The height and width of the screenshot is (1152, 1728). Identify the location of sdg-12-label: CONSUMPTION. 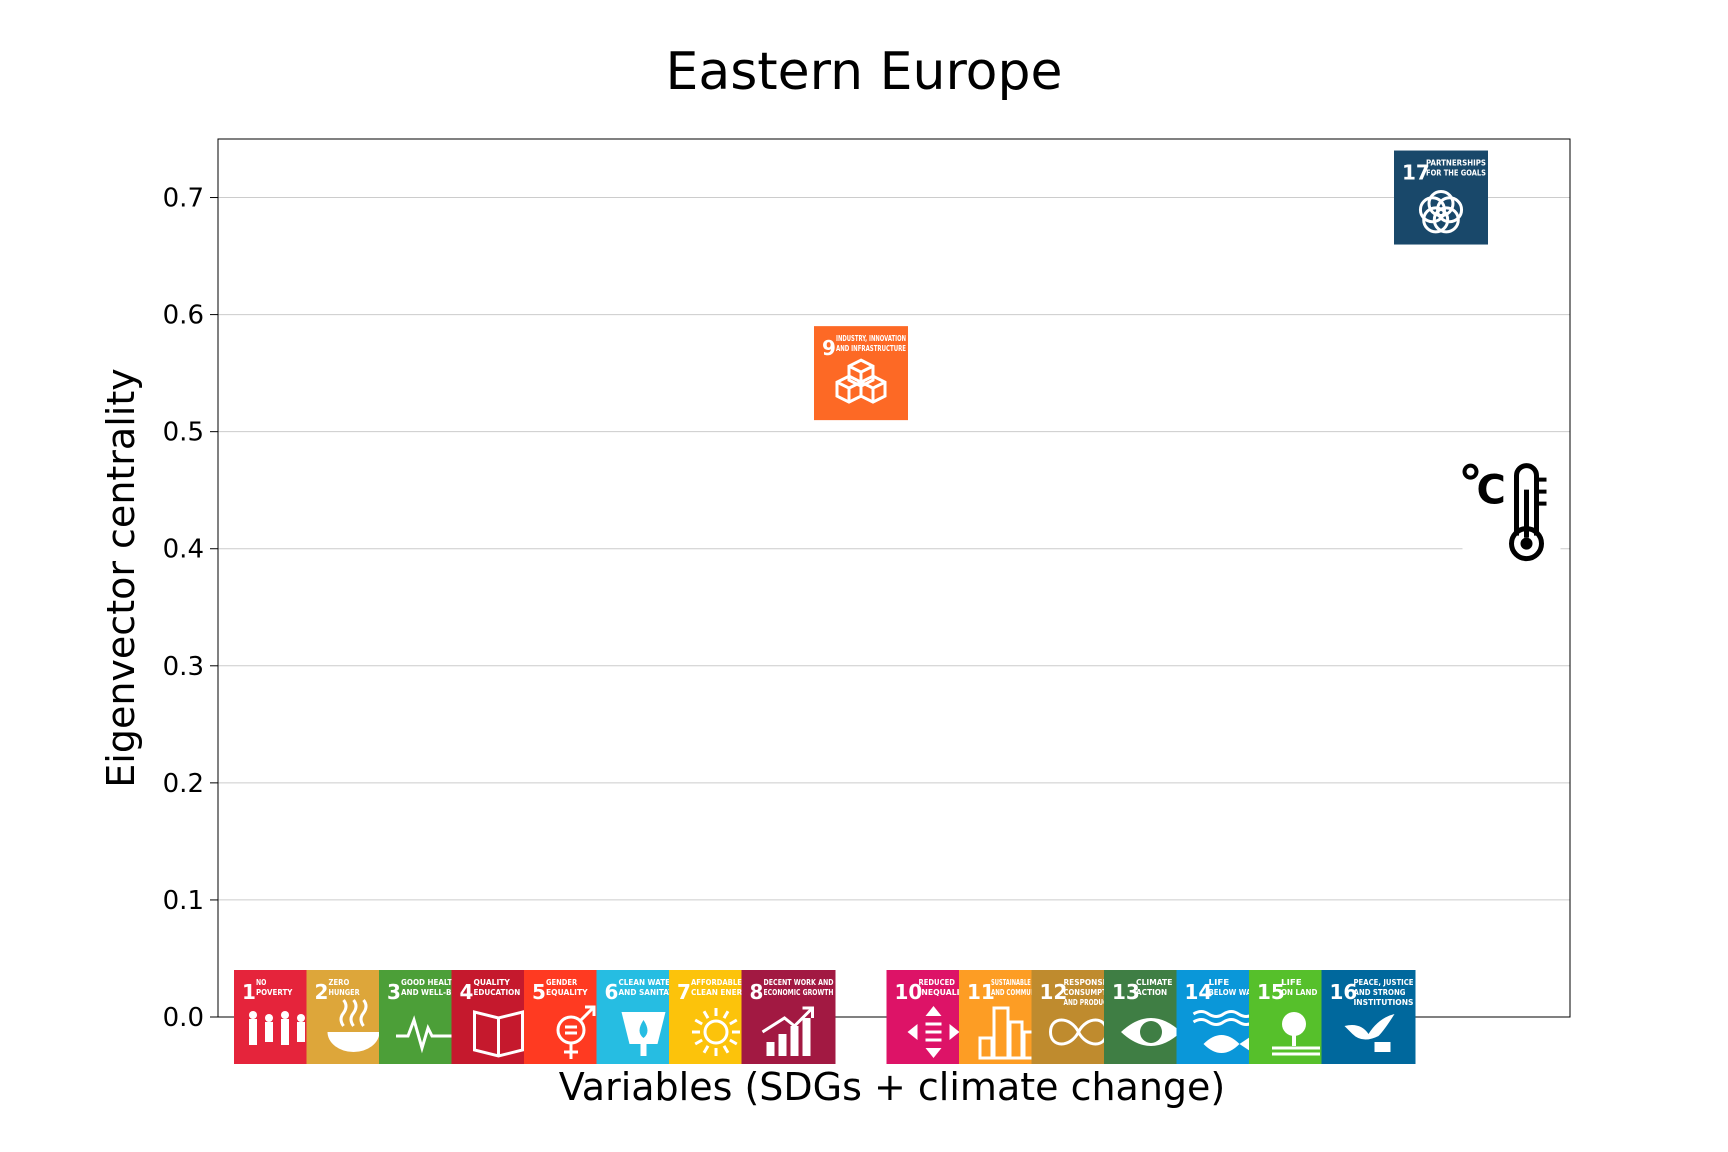
(1092, 992).